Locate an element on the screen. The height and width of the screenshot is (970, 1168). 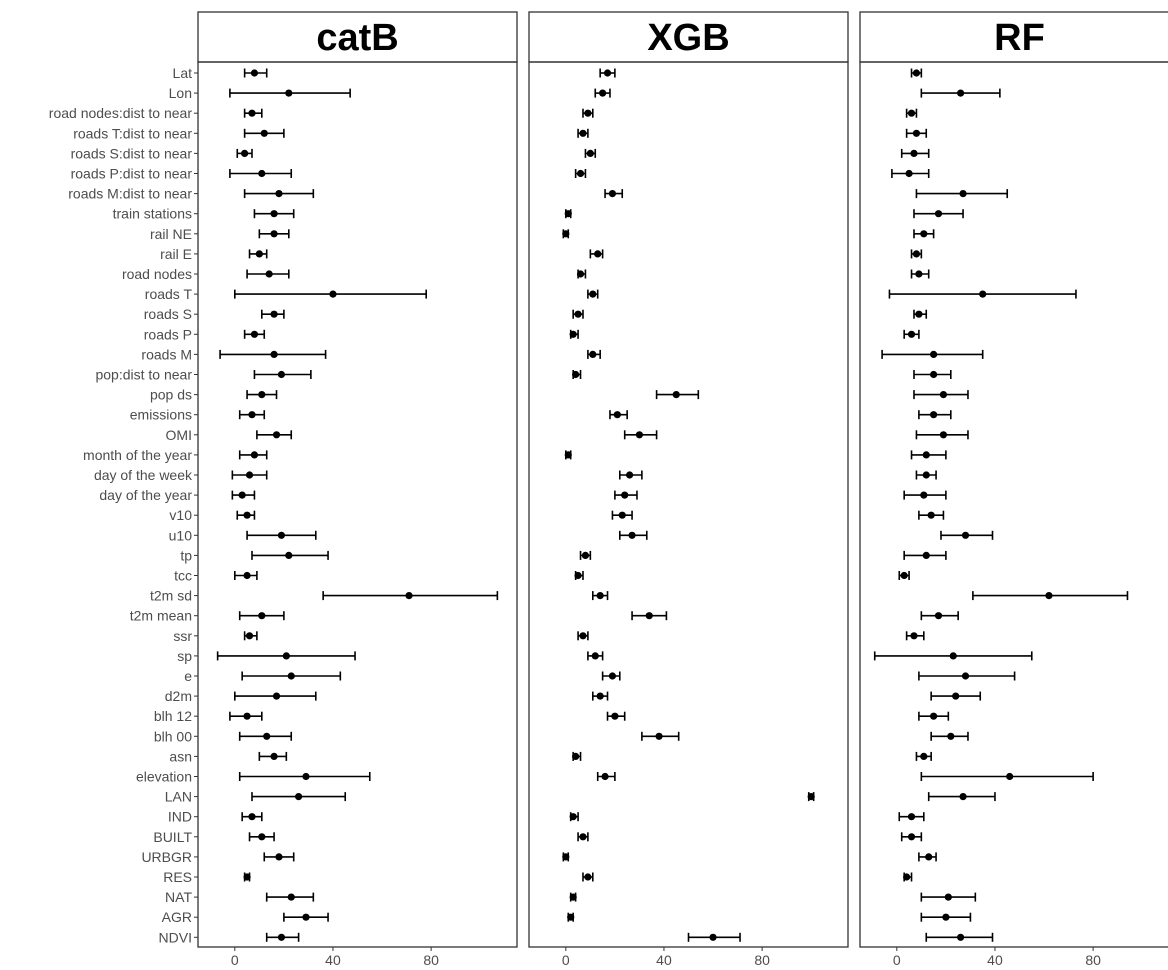
panel-title: catB is located at coordinates (357, 38).